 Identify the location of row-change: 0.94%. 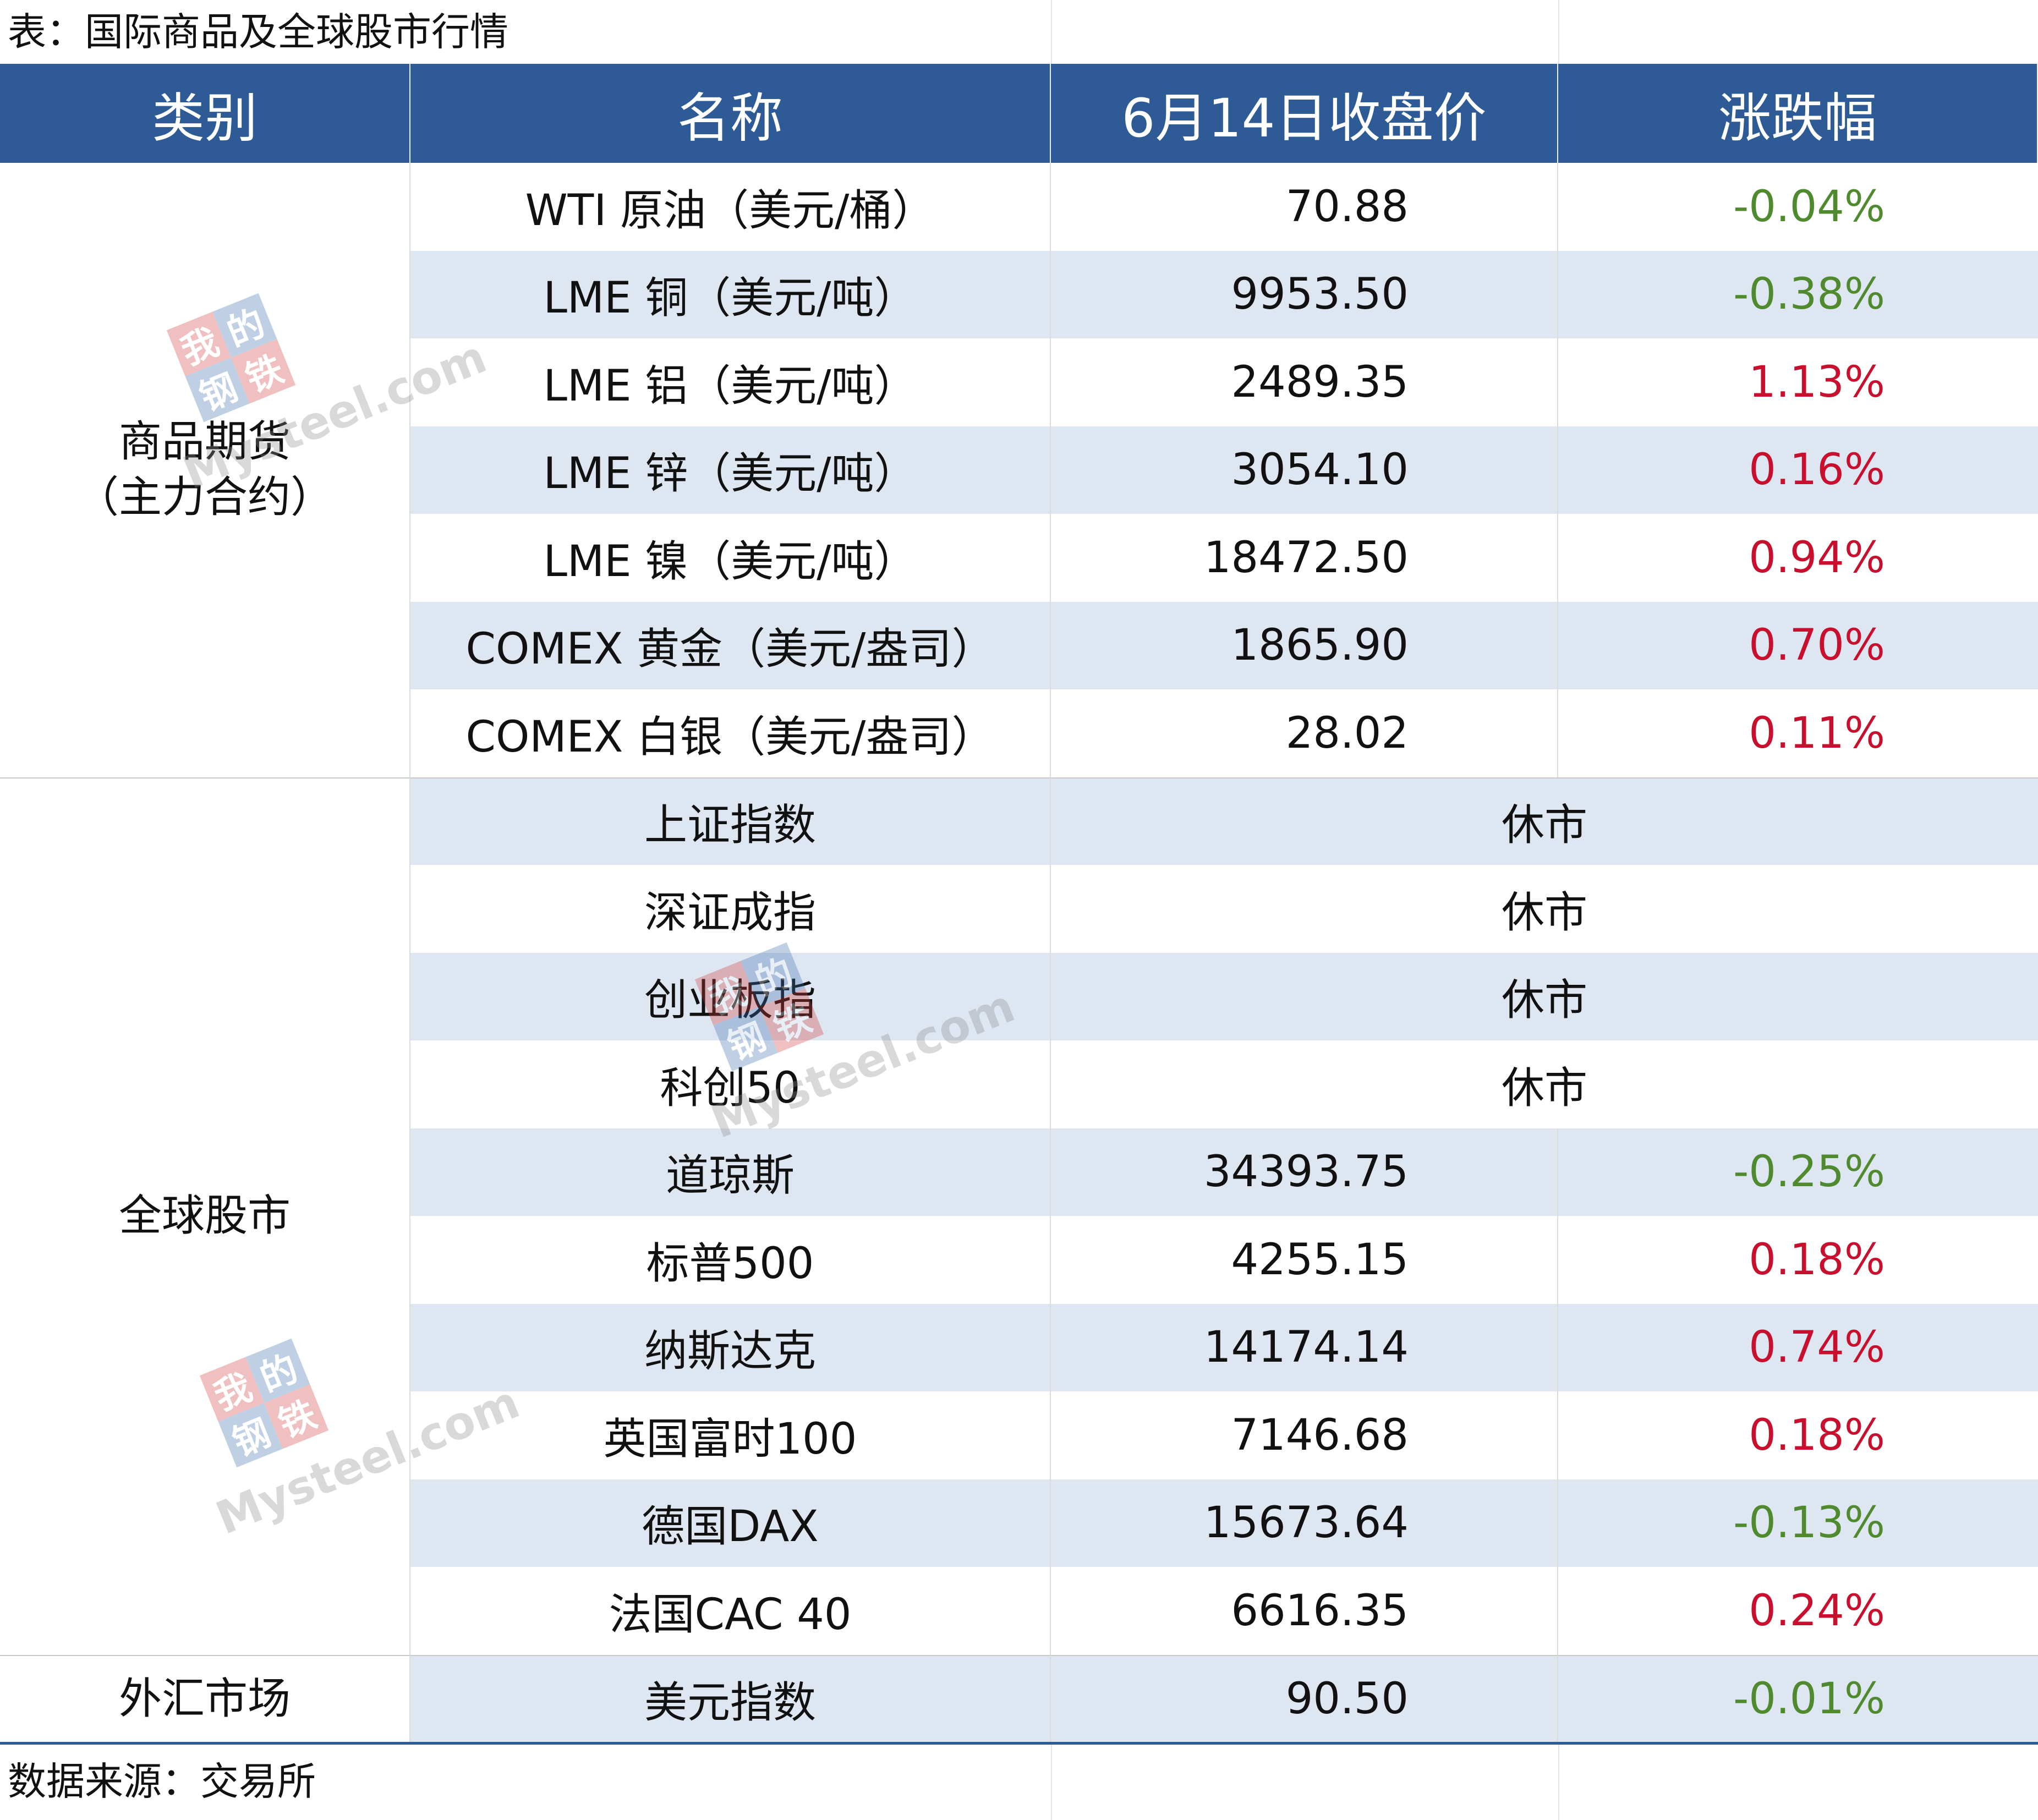
(1798, 558).